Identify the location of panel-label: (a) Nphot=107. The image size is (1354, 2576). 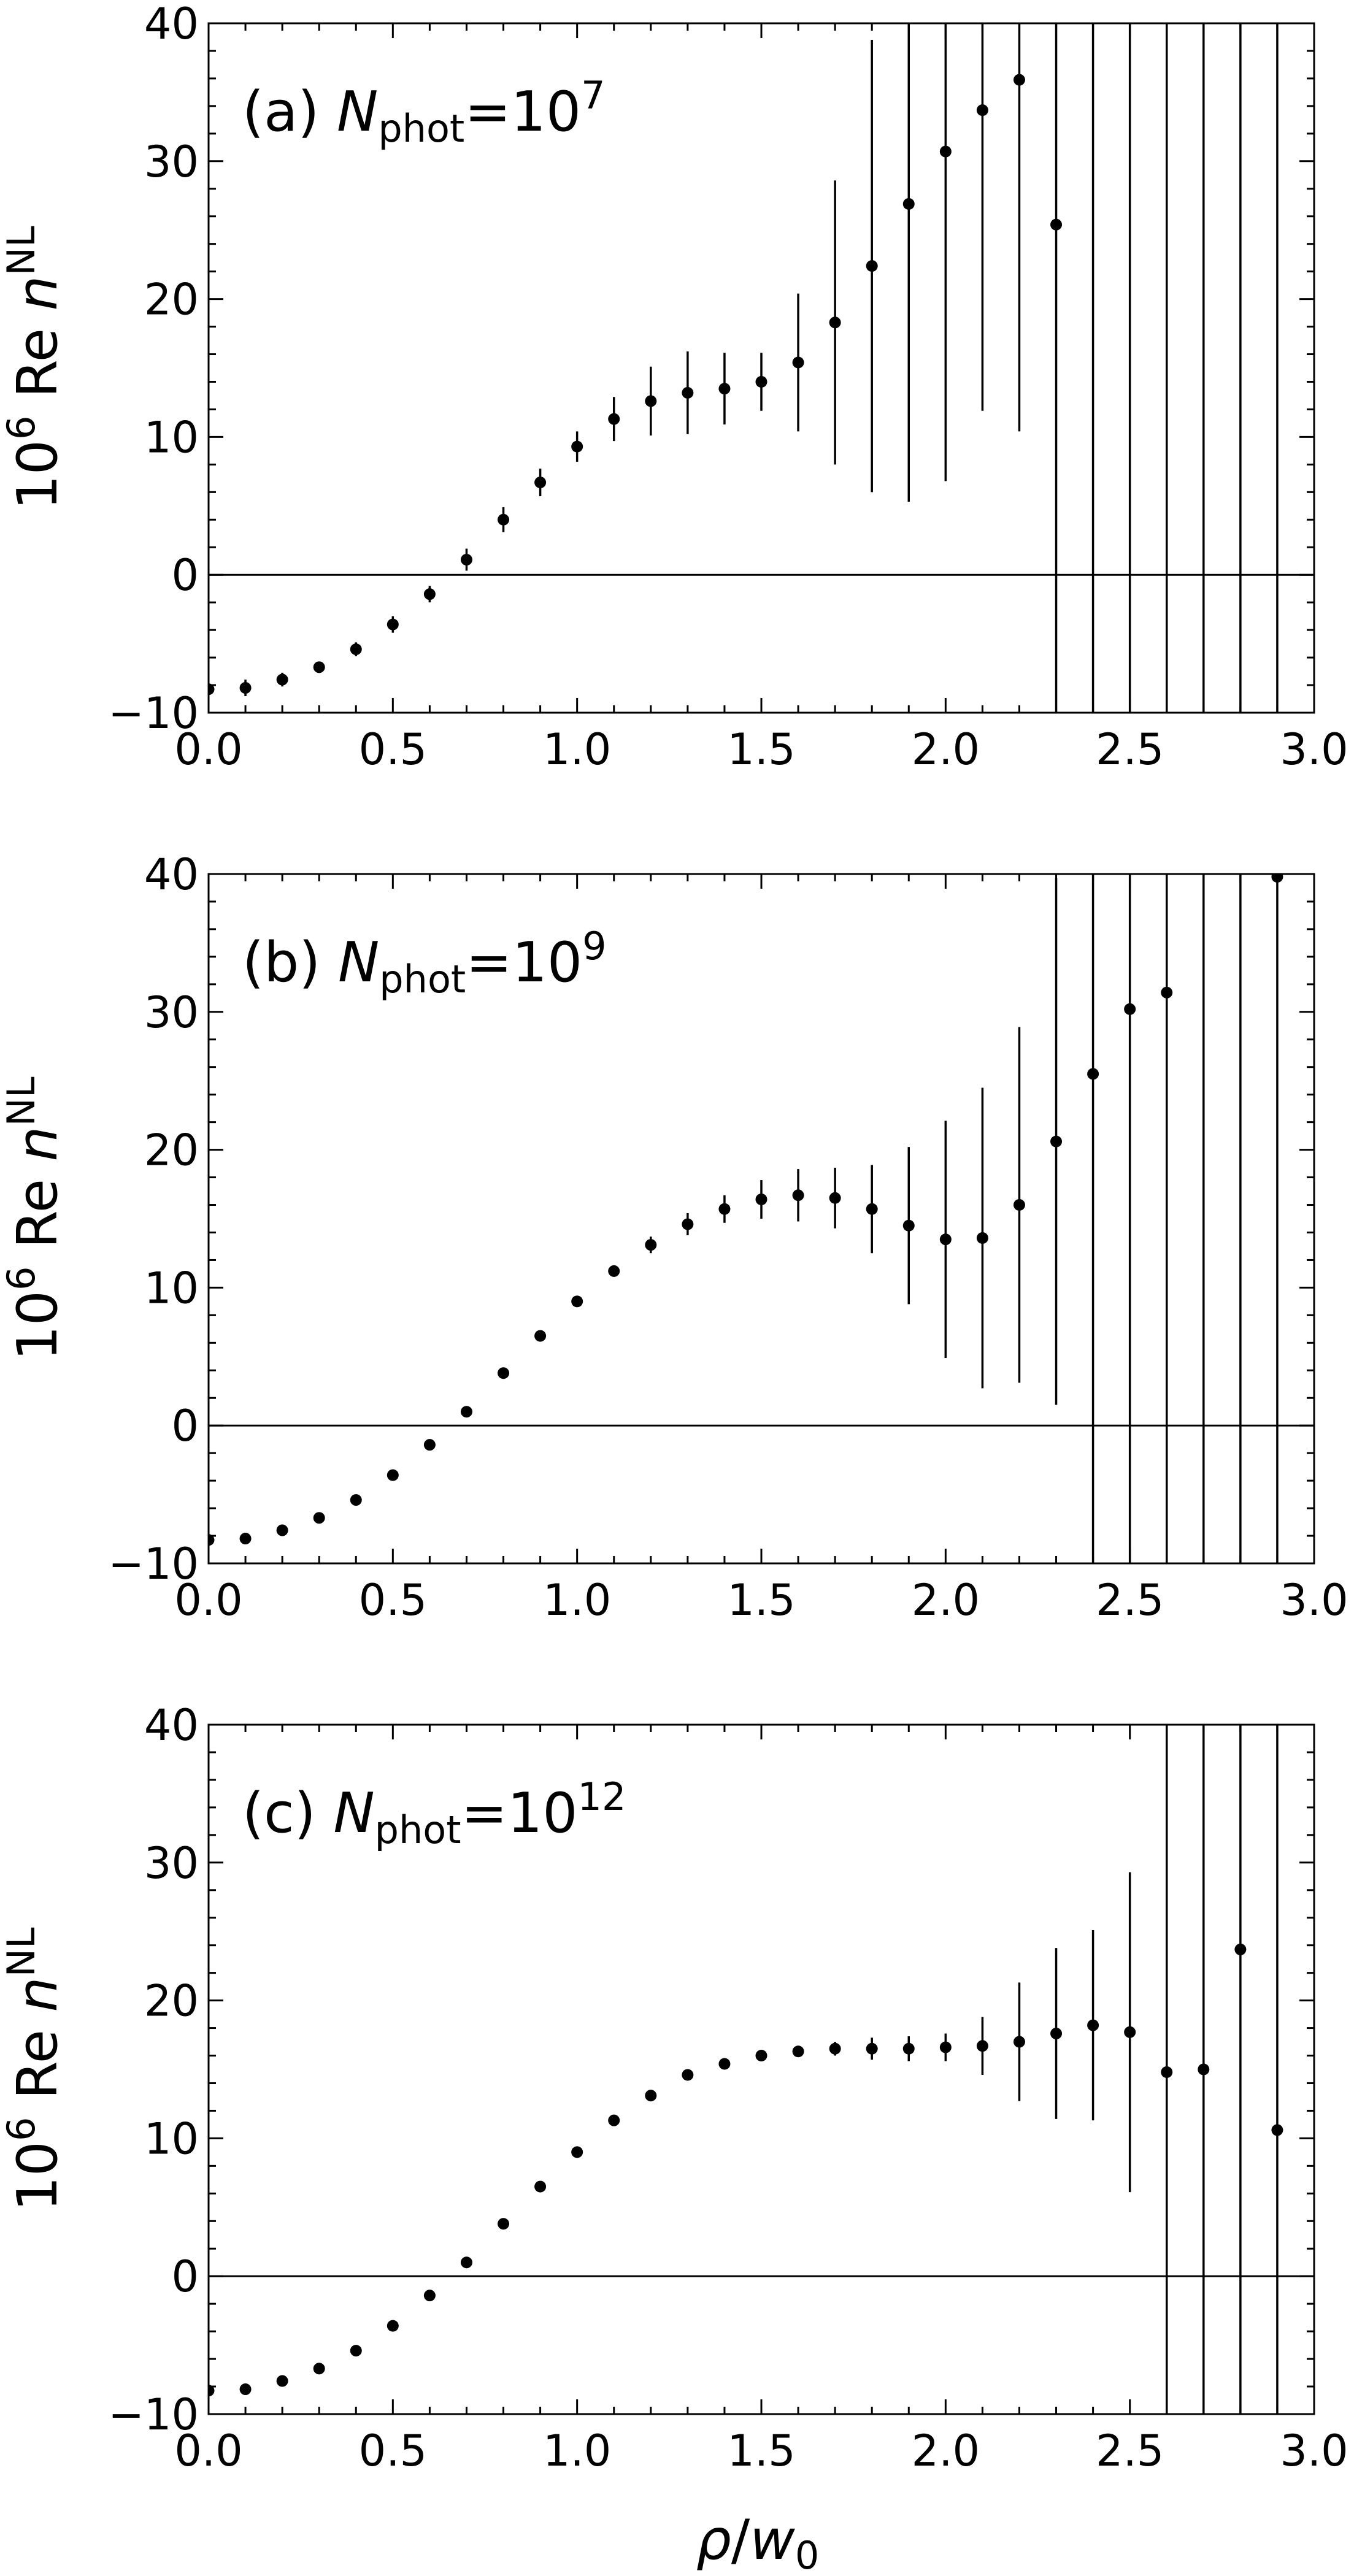
(424, 112).